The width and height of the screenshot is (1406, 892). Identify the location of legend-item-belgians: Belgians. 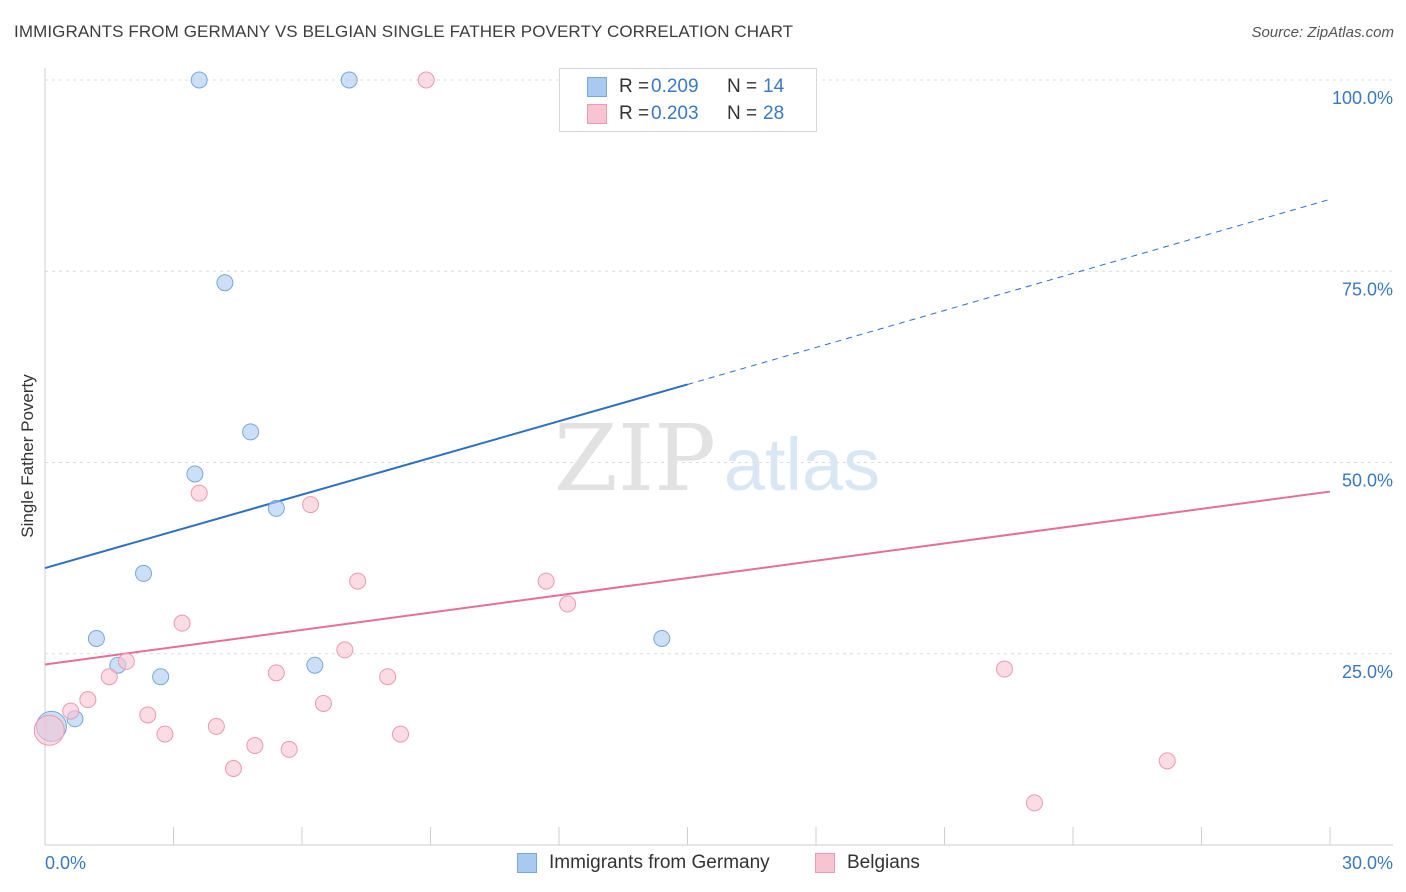
(867, 863).